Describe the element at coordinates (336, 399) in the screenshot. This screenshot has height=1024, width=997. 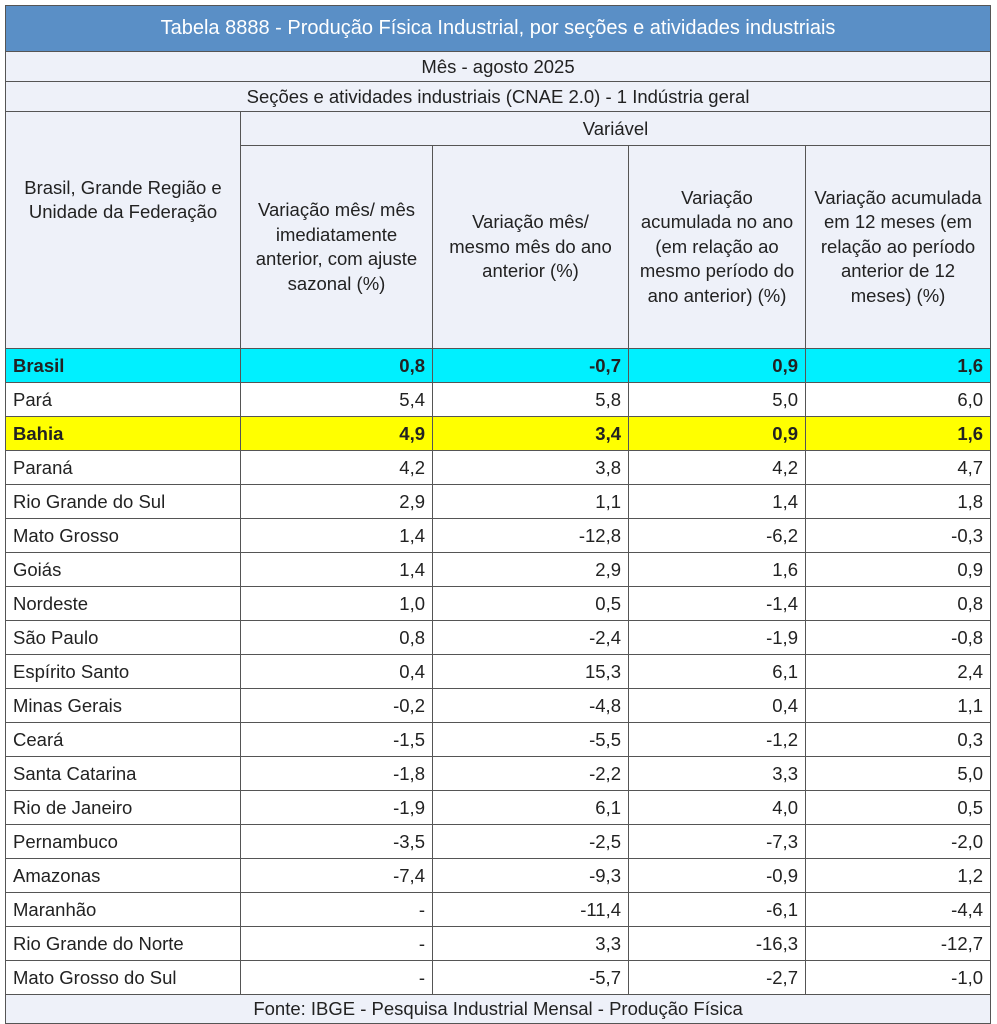
I see `value-cell: 5,4` at that location.